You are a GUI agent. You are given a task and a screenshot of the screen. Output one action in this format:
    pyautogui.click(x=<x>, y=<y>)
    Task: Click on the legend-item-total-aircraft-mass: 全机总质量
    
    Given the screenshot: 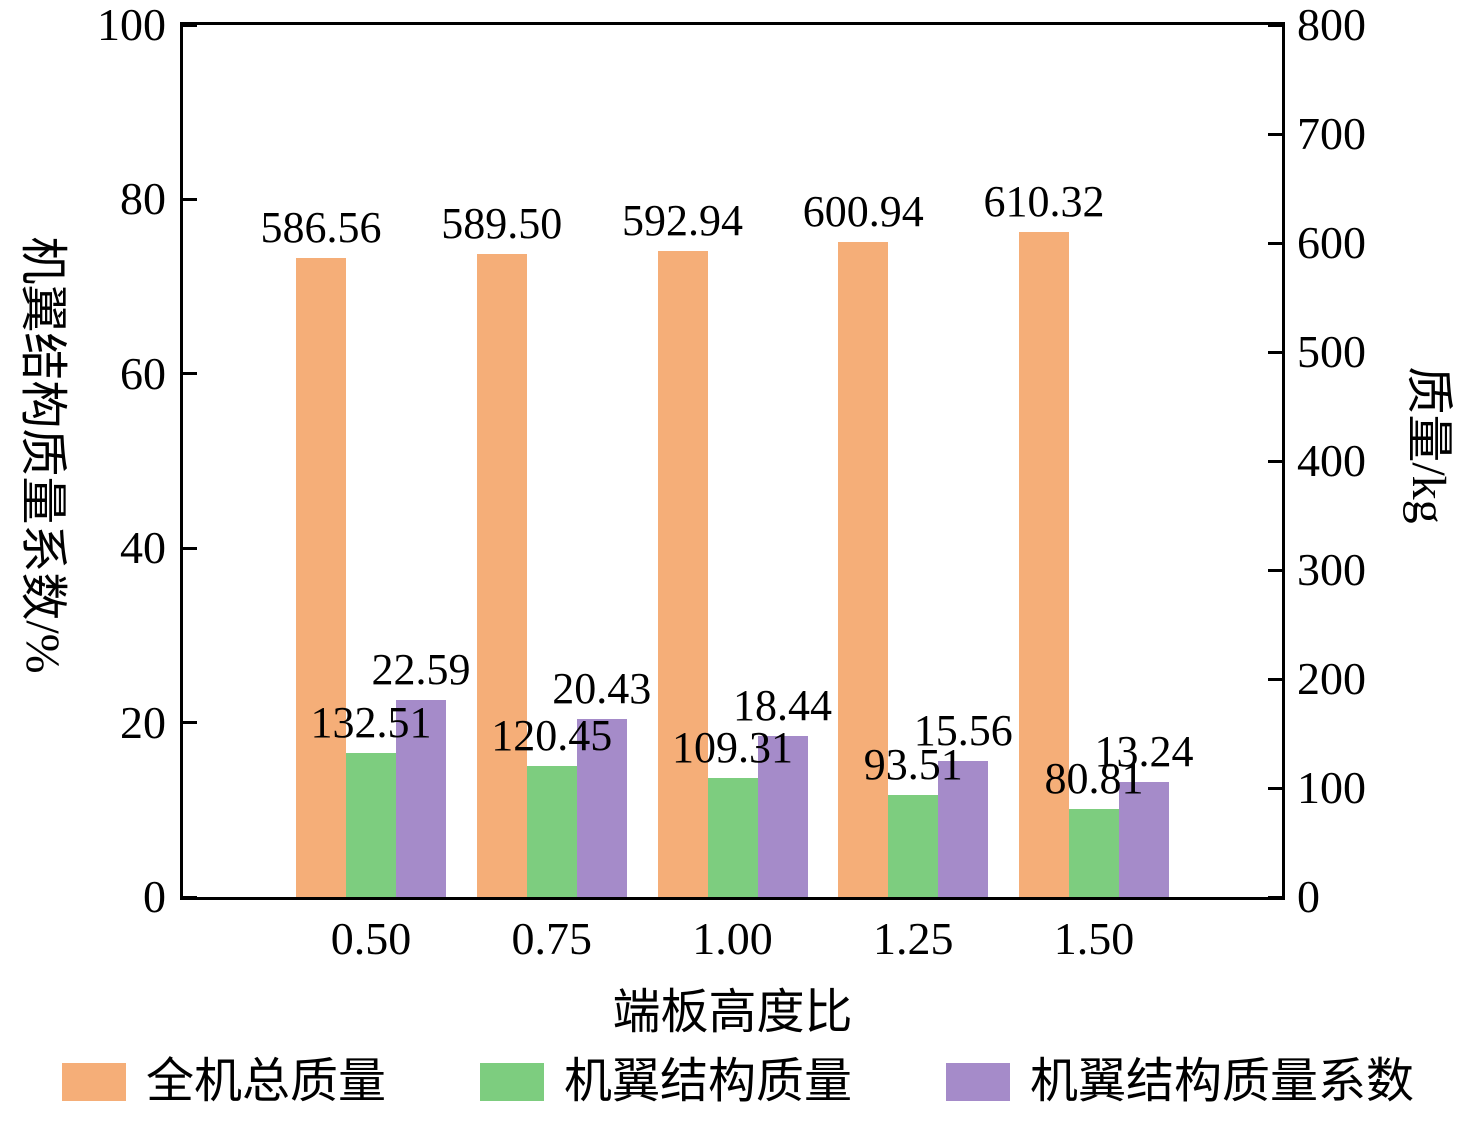 What is the action you would take?
    pyautogui.click(x=224, y=1082)
    